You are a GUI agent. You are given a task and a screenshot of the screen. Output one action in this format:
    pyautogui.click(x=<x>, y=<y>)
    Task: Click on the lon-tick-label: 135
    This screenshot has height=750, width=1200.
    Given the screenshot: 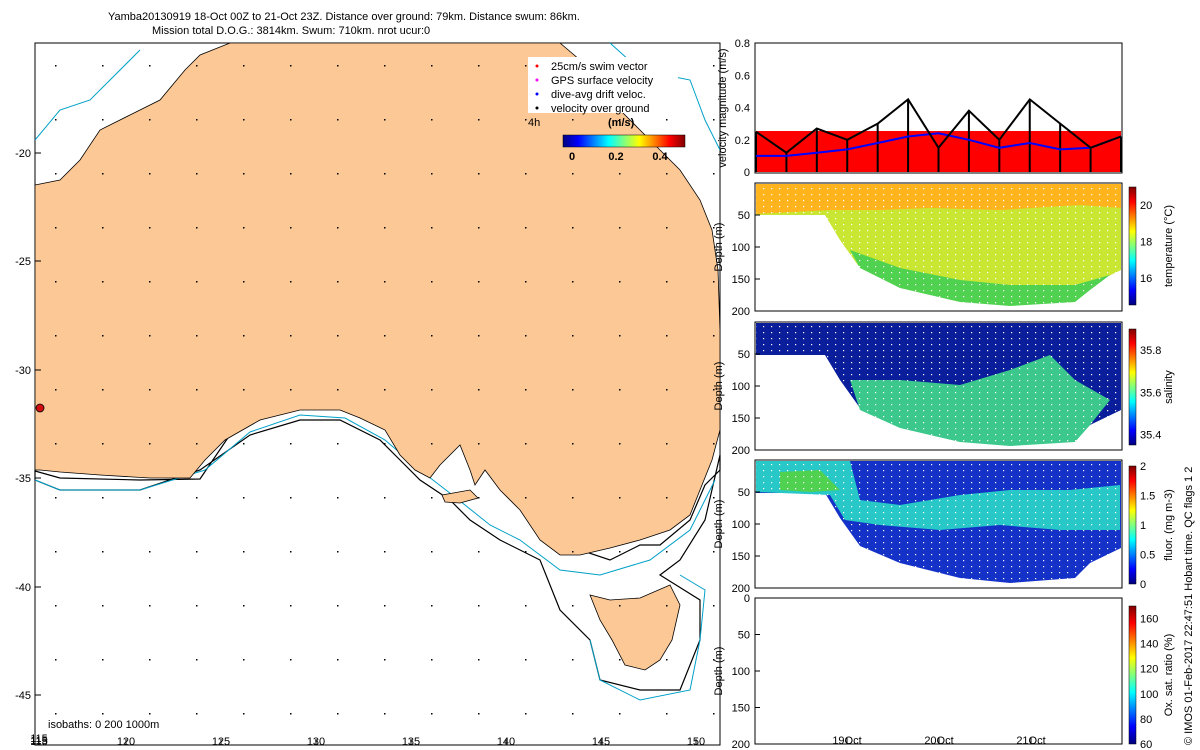 What is the action you would take?
    pyautogui.click(x=411, y=742)
    